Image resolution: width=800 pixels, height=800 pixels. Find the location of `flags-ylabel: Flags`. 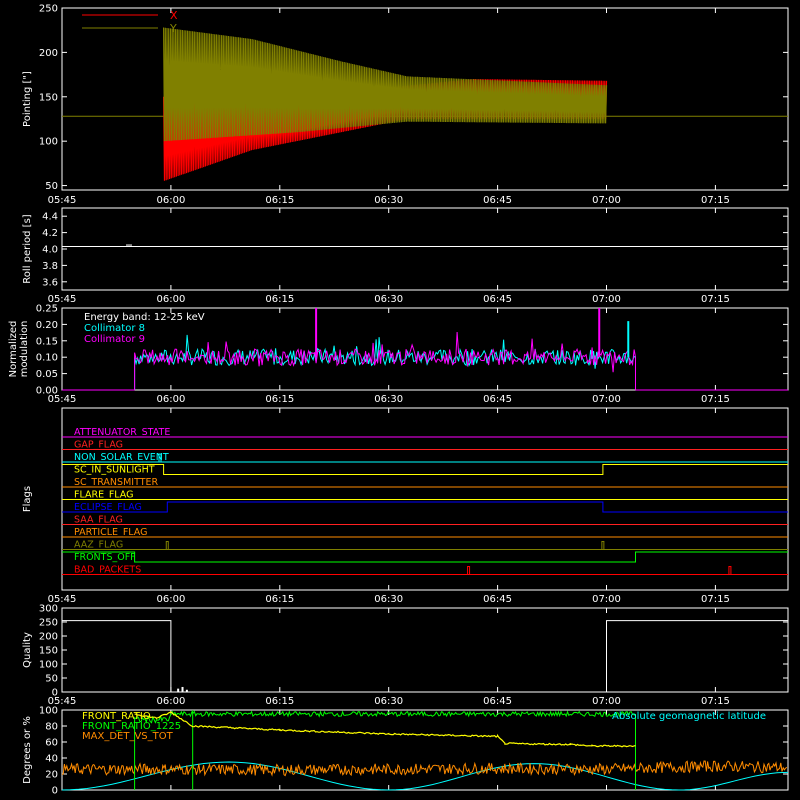

flags-ylabel: Flags is located at coordinates (27, 499).